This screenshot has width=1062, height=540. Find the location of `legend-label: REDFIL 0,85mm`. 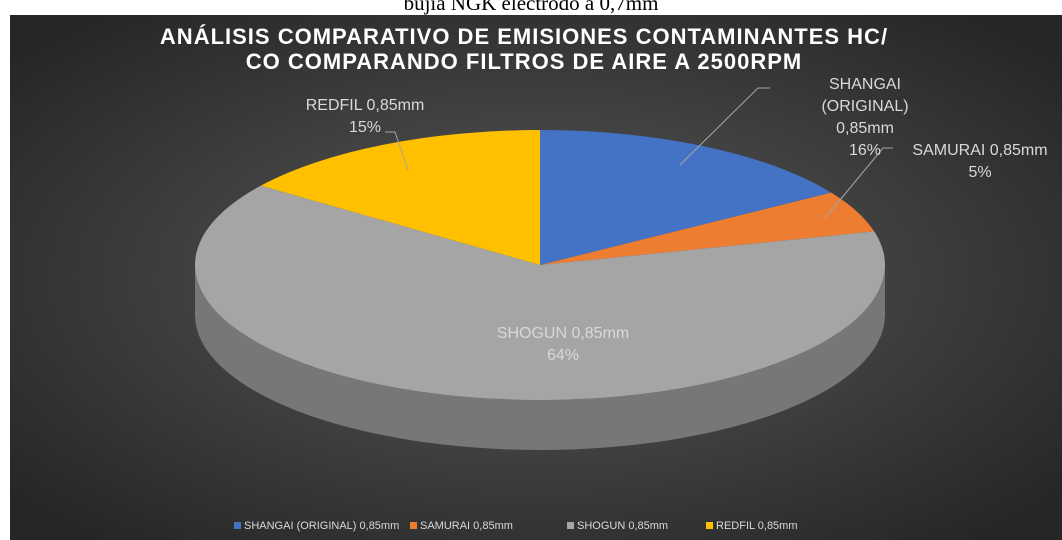

legend-label: REDFIL 0,85mm is located at coordinates (757, 526).